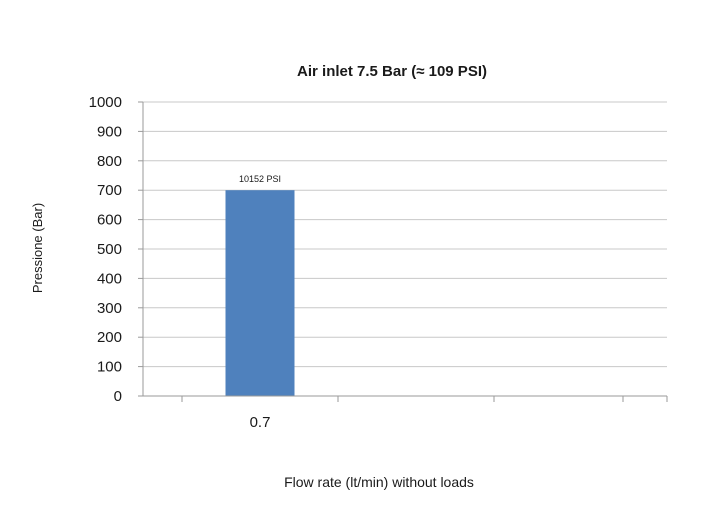  I want to click on y-tick-label: 500, so click(109, 249).